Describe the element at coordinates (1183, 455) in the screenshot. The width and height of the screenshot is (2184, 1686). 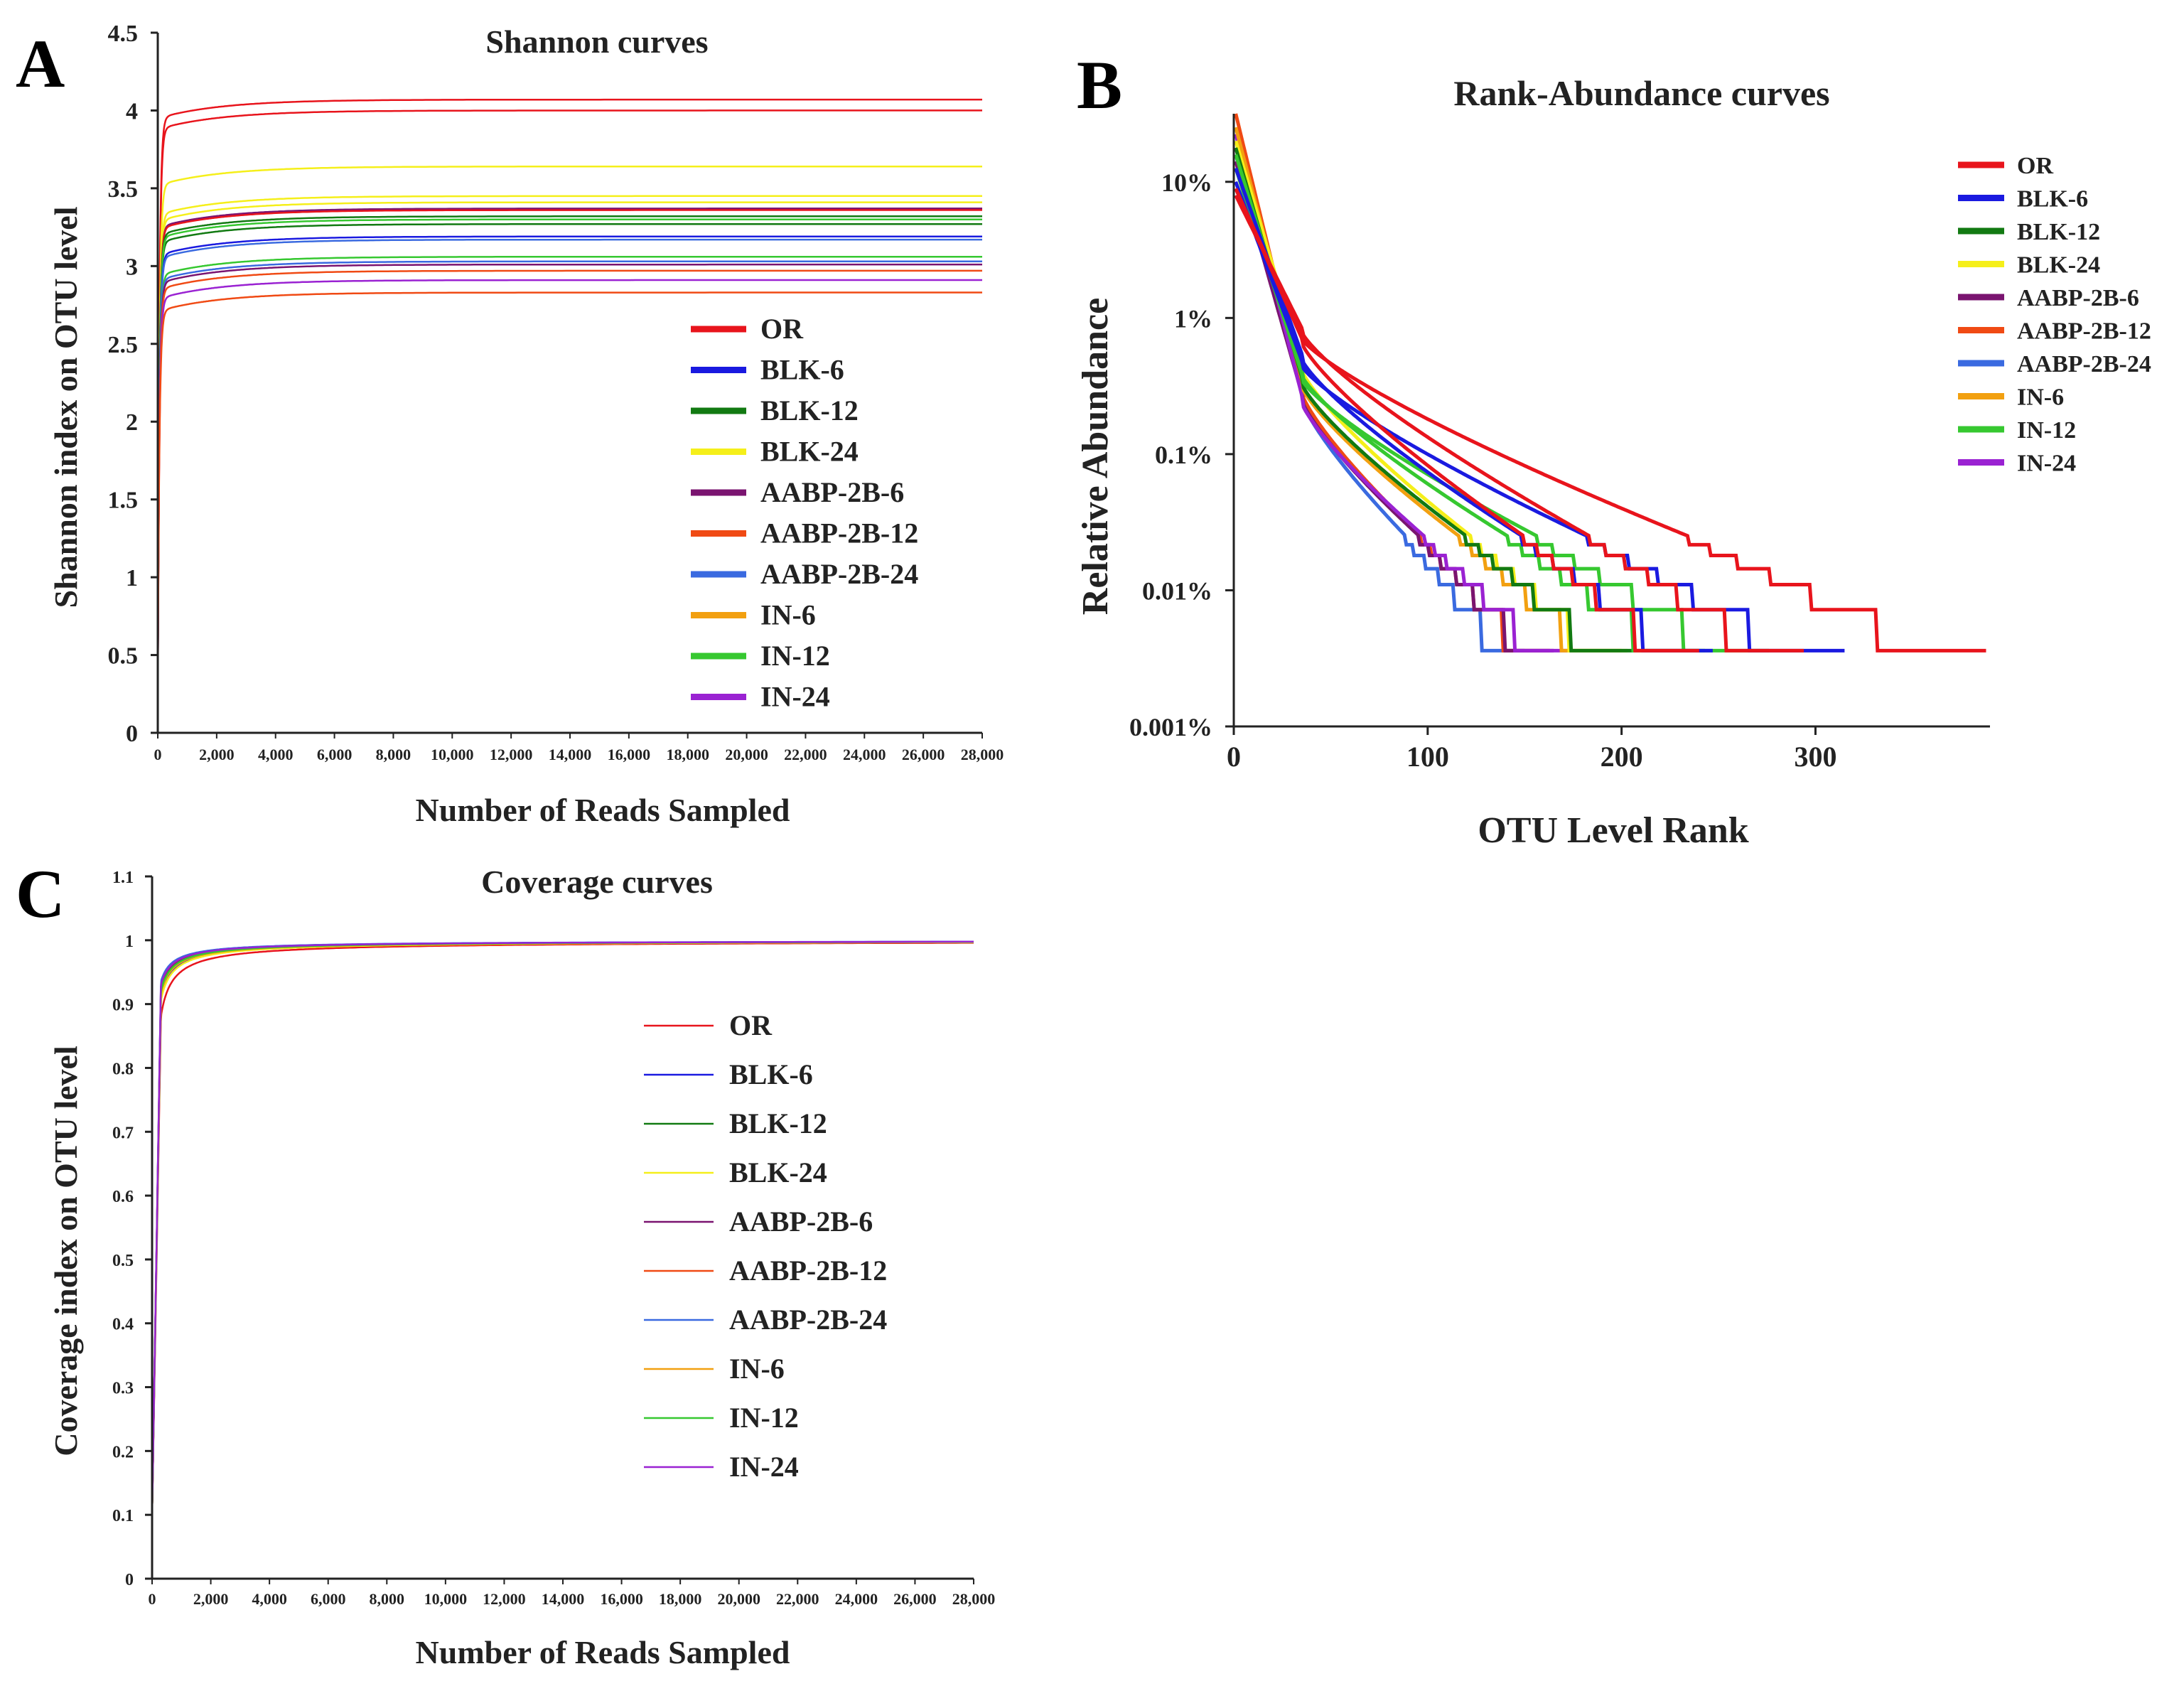
I see `rank-y-tick-label: 0.1%` at that location.